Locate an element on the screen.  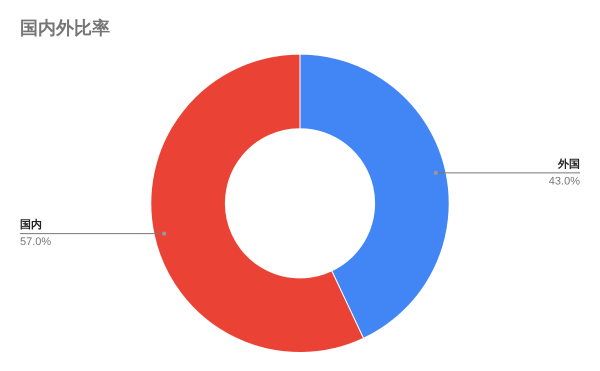
data-label: 57.0% is located at coordinates (36, 242).